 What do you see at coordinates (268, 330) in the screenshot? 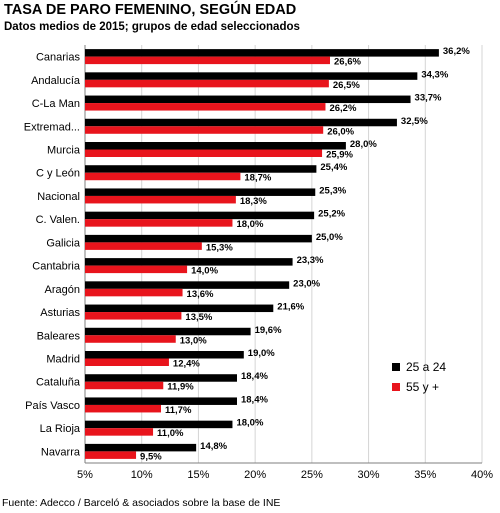
I see `data-label-25-a-24: 19,6%` at bounding box center [268, 330].